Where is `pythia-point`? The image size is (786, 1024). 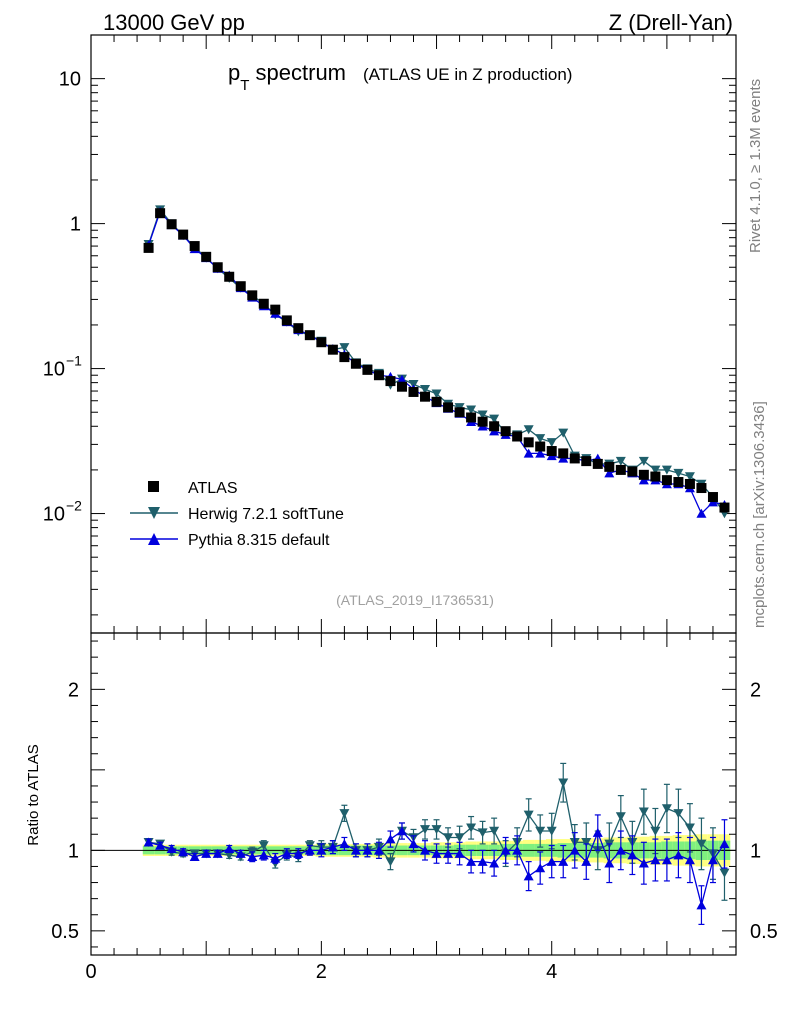
pythia-point is located at coordinates (540, 453).